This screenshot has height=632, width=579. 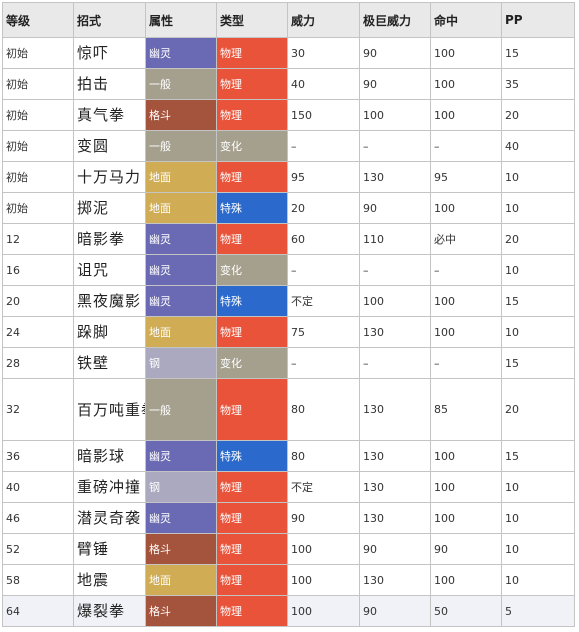 I want to click on move-name-cell: 臂锤, so click(x=109, y=549).